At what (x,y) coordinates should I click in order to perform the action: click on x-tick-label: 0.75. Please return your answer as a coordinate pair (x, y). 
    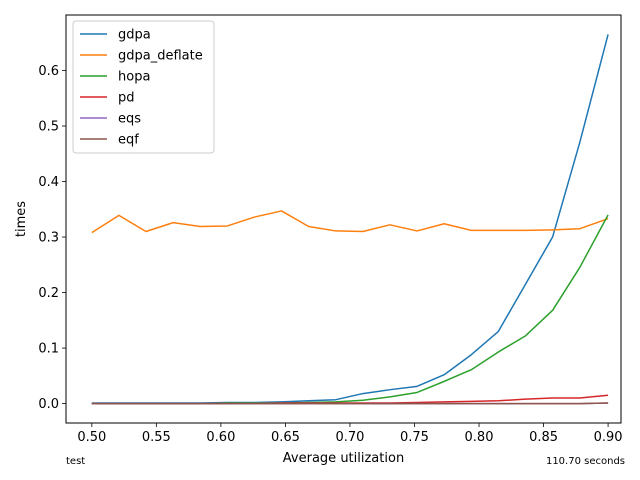
    Looking at the image, I should click on (414, 437).